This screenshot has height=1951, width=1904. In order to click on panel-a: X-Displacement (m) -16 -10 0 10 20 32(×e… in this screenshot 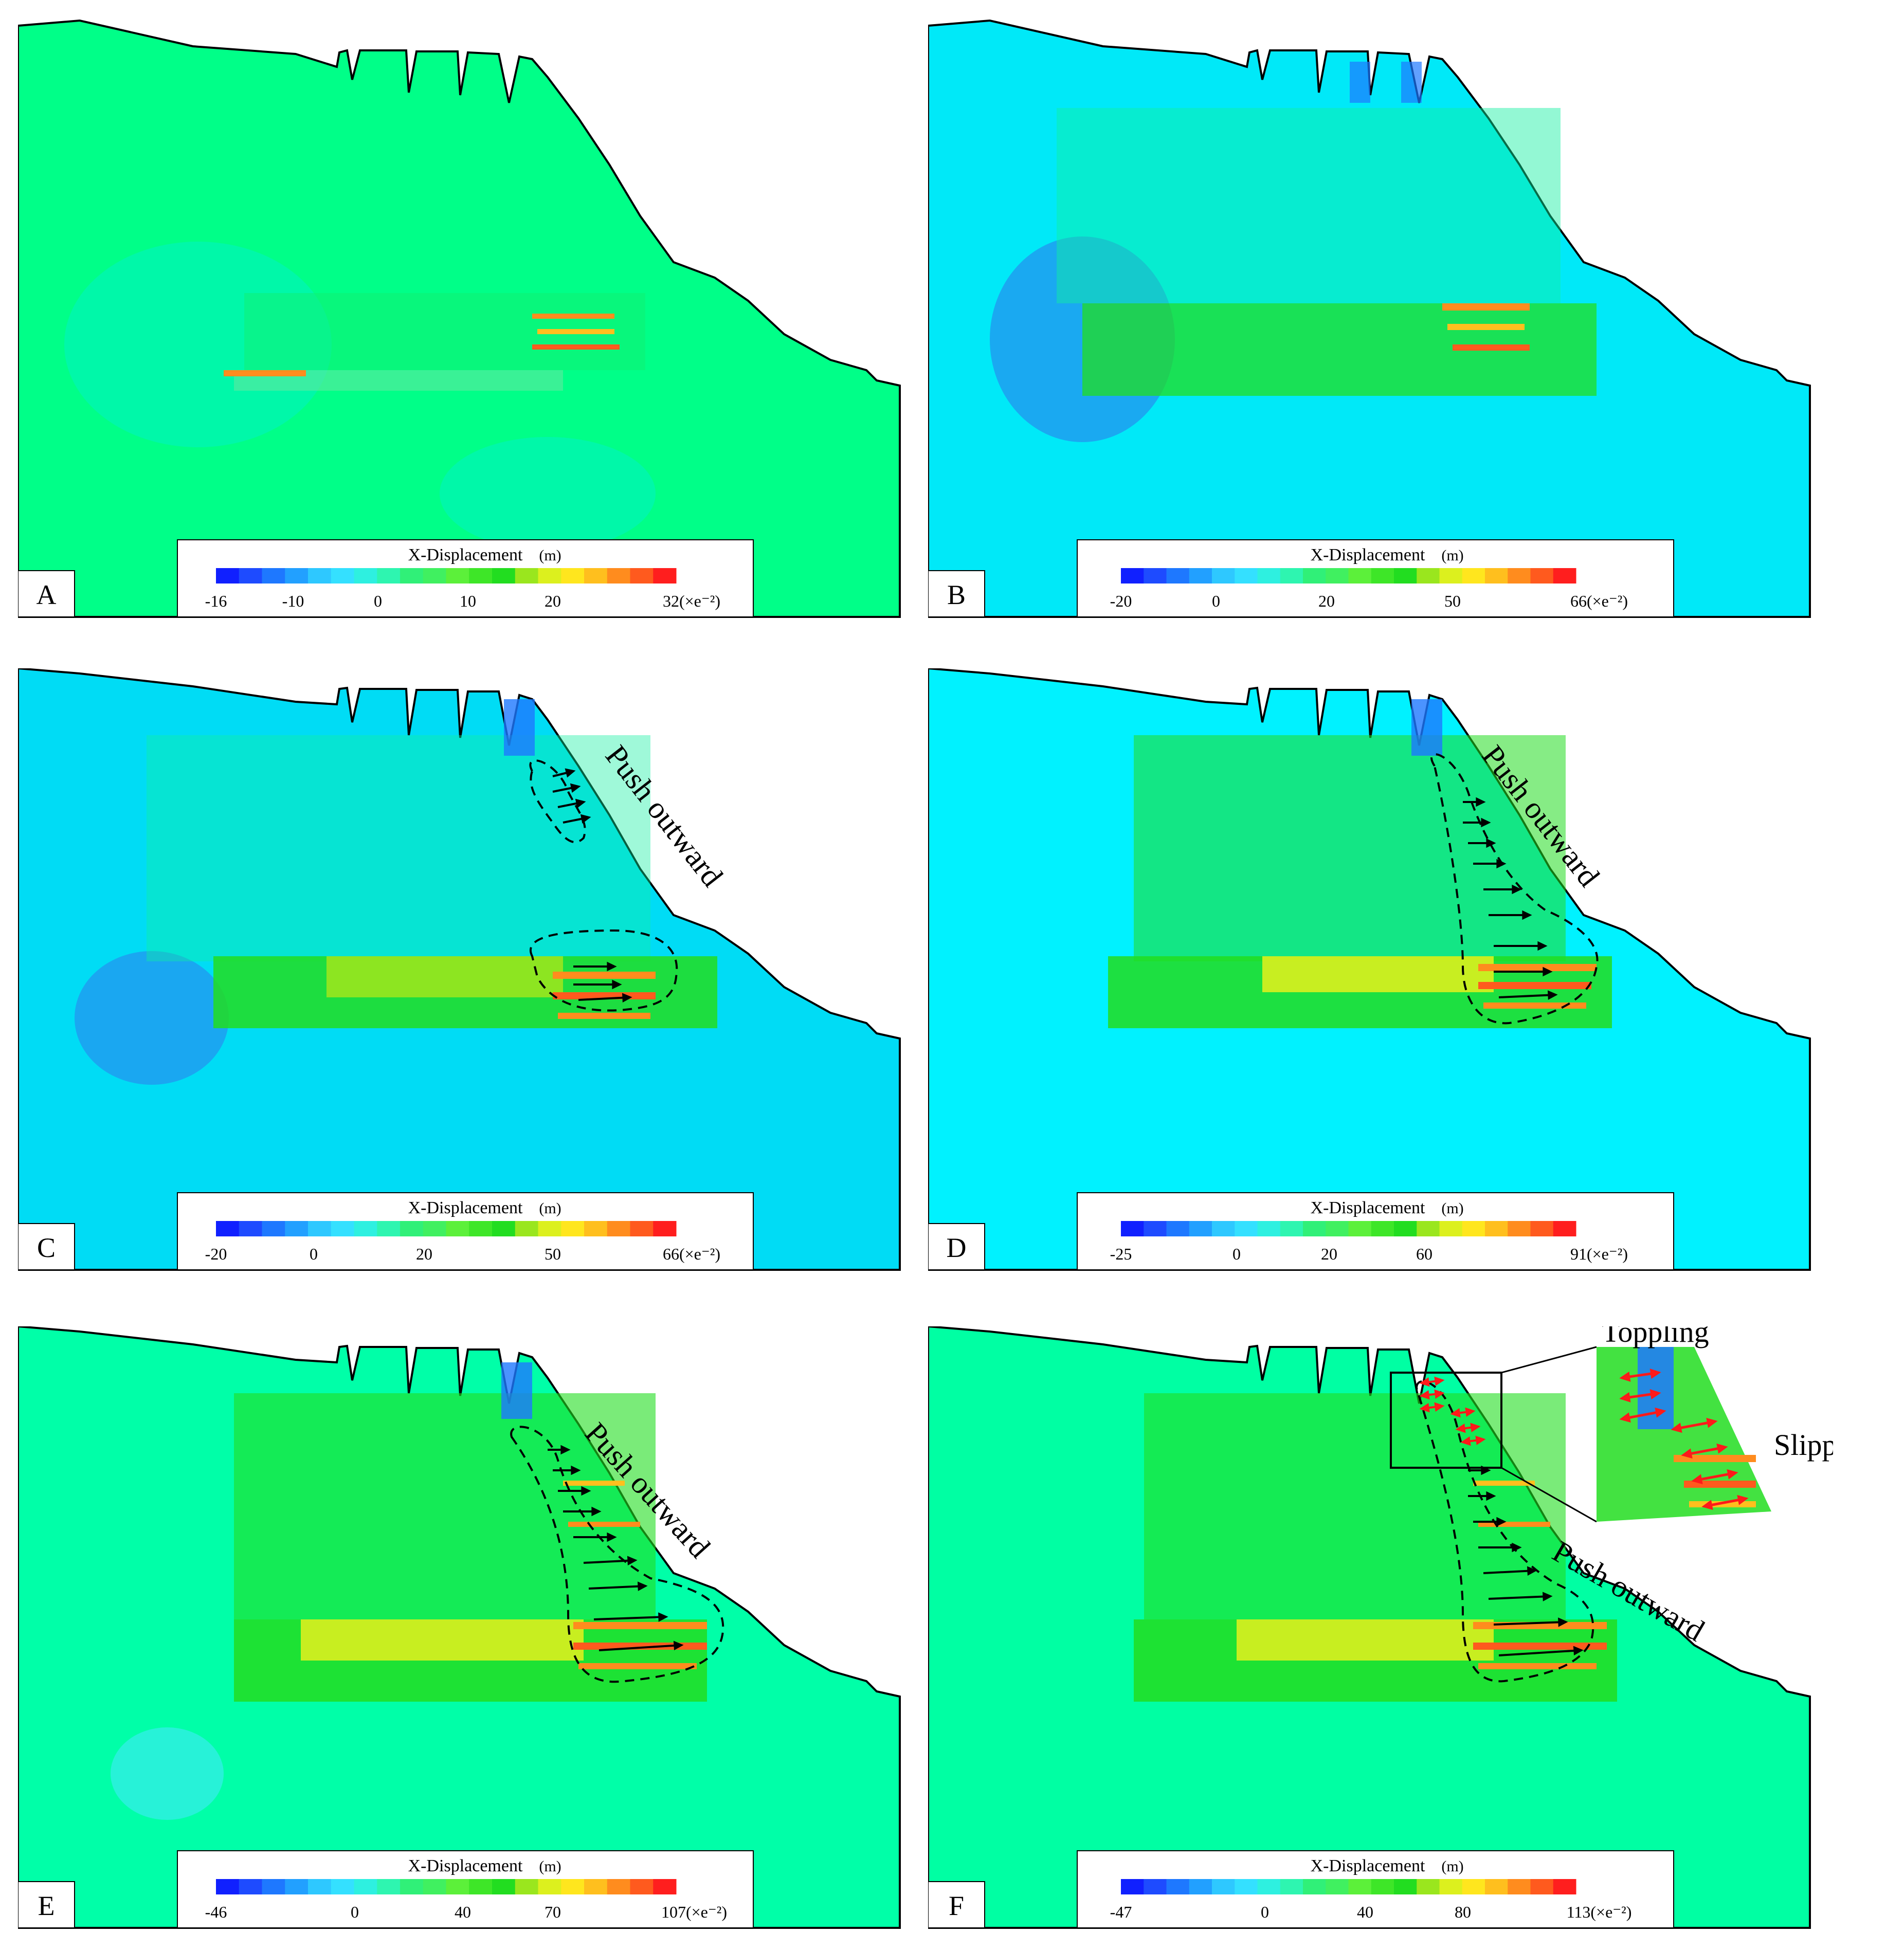, I will do `click(470, 318)`.